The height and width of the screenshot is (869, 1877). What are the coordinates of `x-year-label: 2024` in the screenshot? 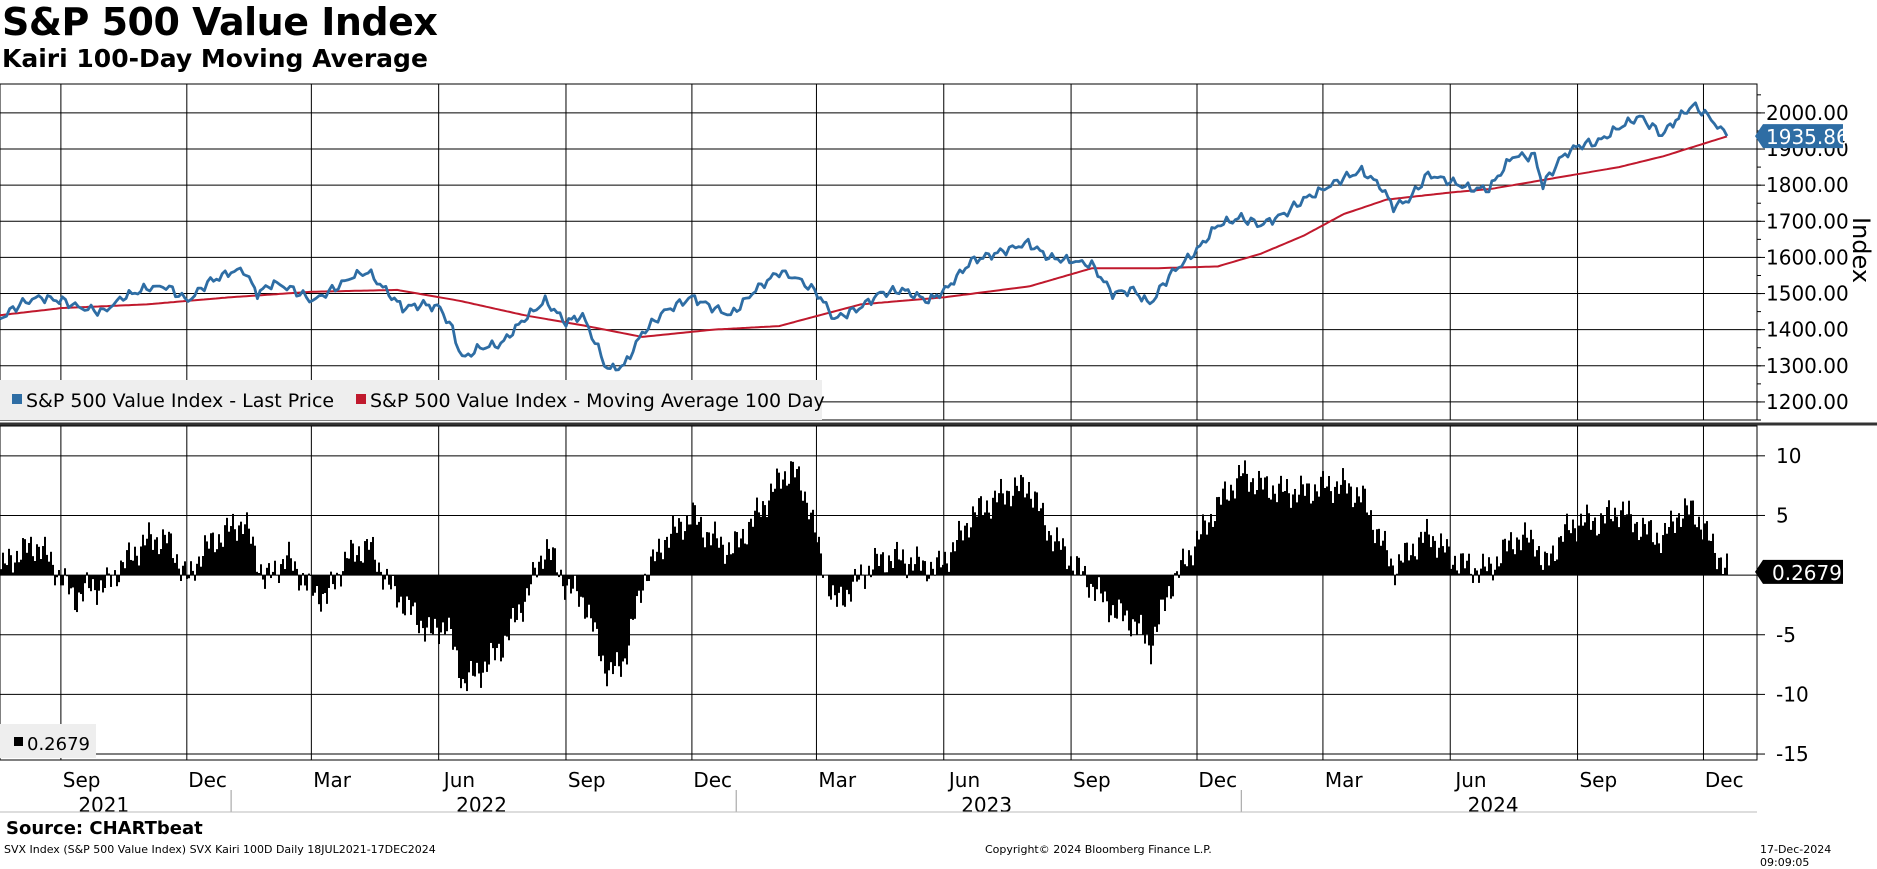 It's located at (1493, 805).